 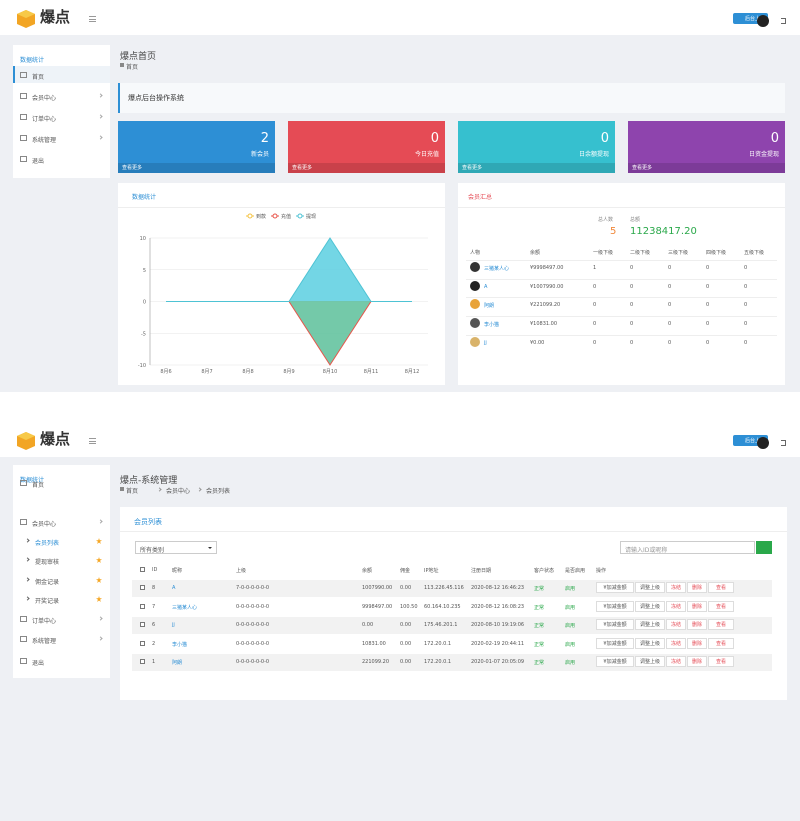 I want to click on stat-value: 2, so click(x=264, y=138).